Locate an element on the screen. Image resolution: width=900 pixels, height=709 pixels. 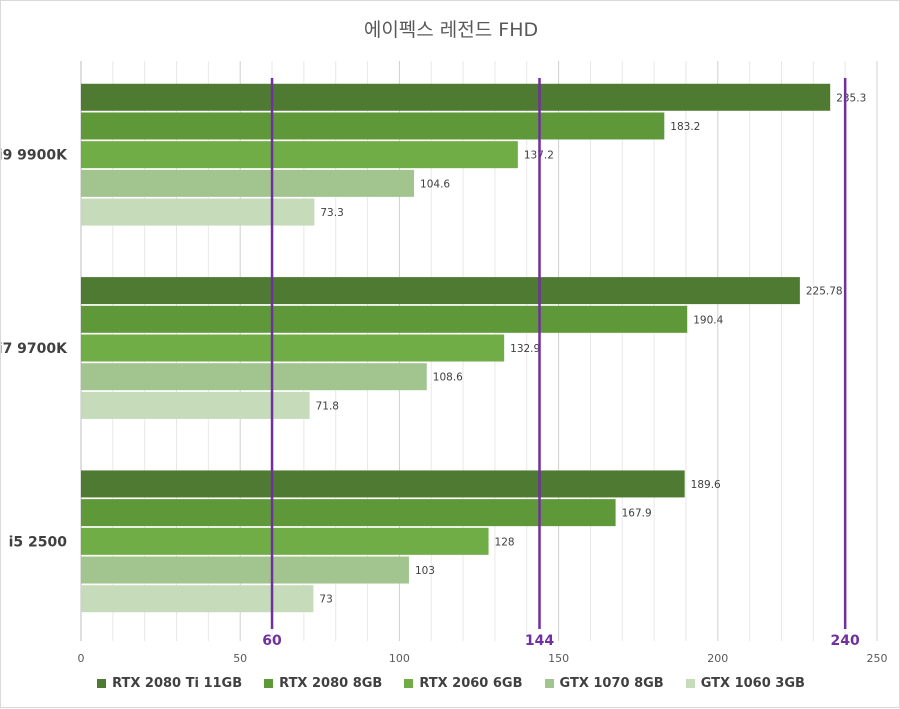
reference-line-label: 240 is located at coordinates (845, 641).